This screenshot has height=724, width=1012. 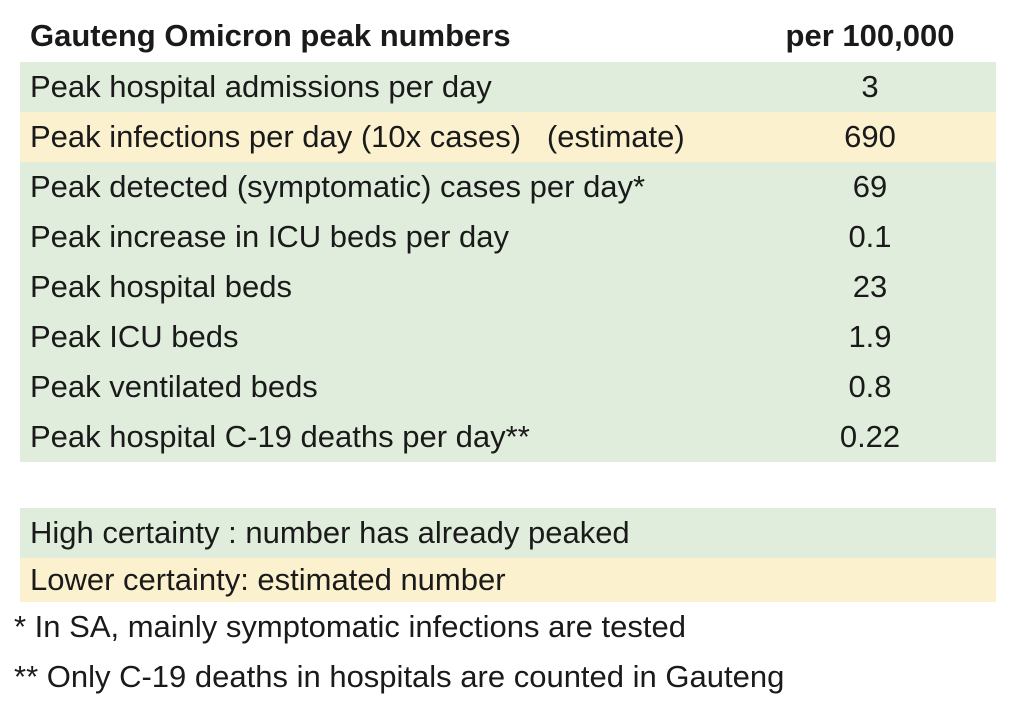 What do you see at coordinates (174, 386) in the screenshot?
I see `row-label: Peak ventilated beds` at bounding box center [174, 386].